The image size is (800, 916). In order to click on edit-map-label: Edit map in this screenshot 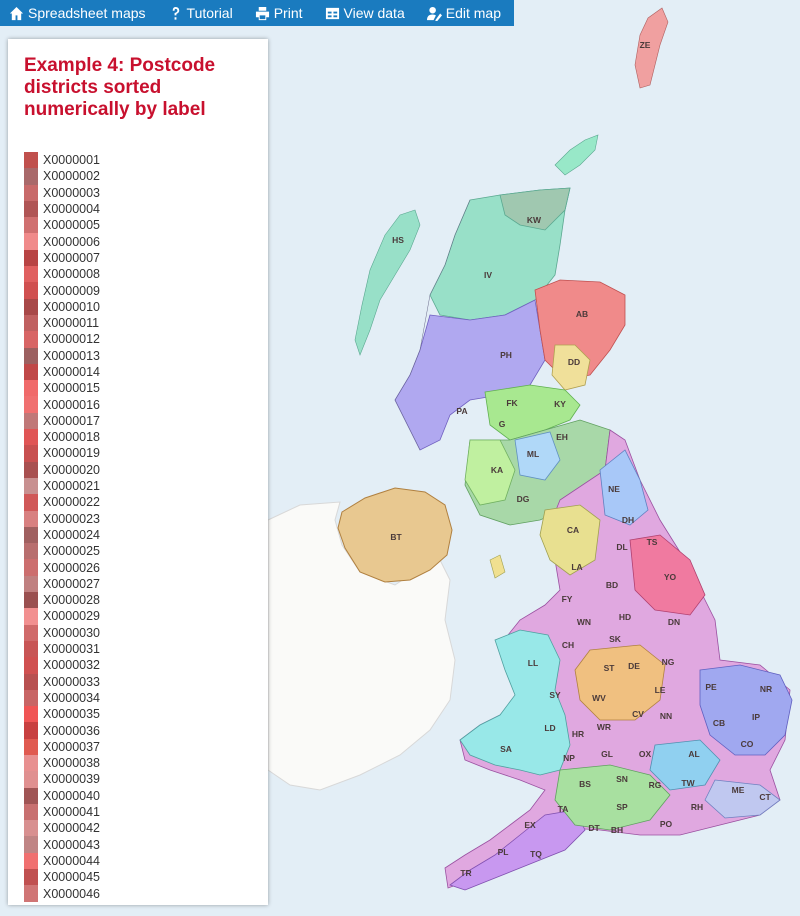, I will do `click(473, 13)`.